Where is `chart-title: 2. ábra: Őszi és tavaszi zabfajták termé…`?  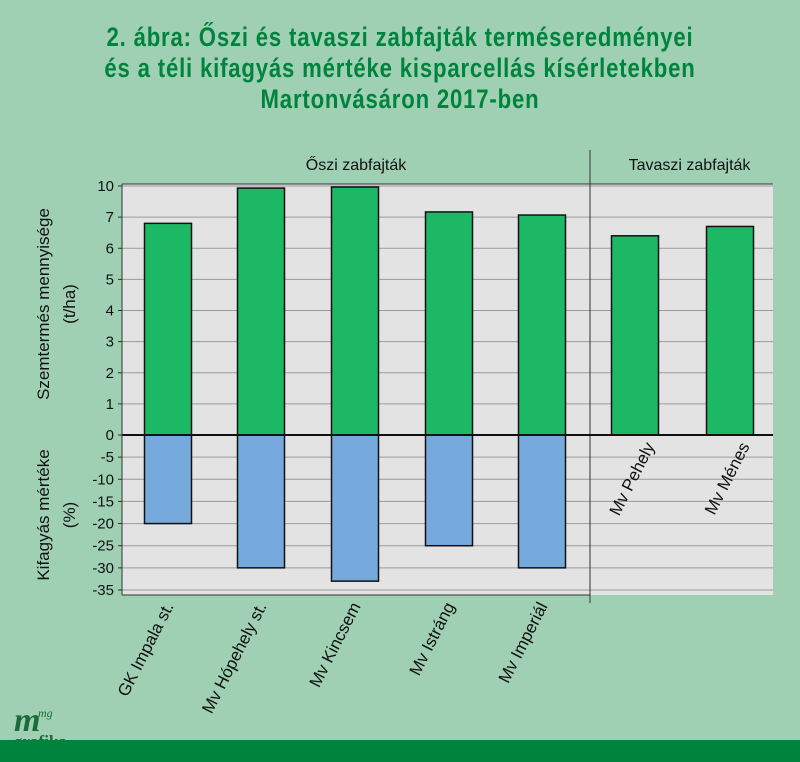
chart-title: 2. ábra: Őszi és tavaszi zabfajták termé… is located at coordinates (400, 68).